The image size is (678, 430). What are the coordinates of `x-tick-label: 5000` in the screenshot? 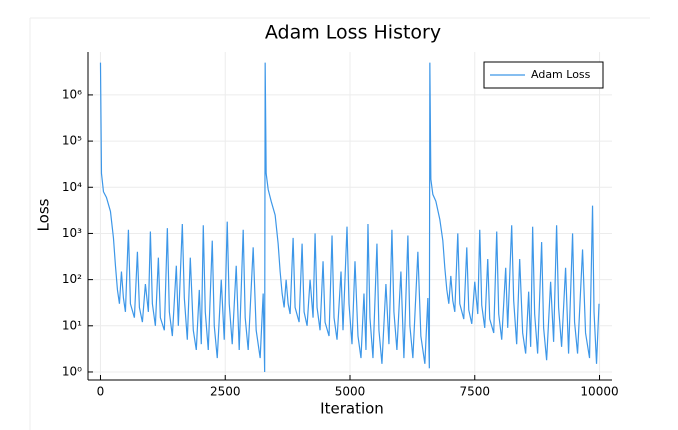 It's located at (350, 392).